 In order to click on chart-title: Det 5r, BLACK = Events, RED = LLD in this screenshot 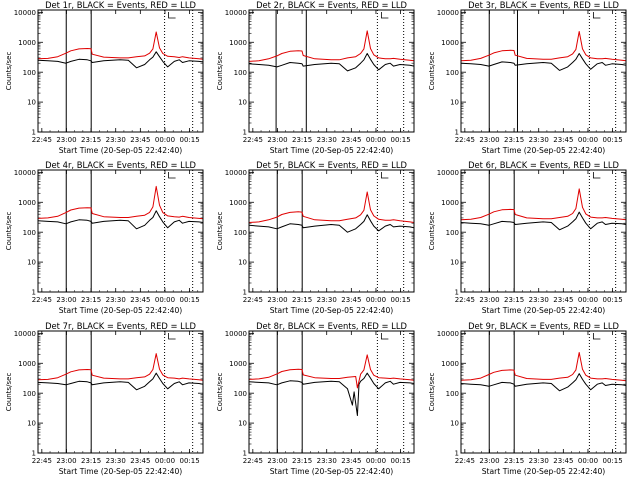, I will do `click(331, 165)`.